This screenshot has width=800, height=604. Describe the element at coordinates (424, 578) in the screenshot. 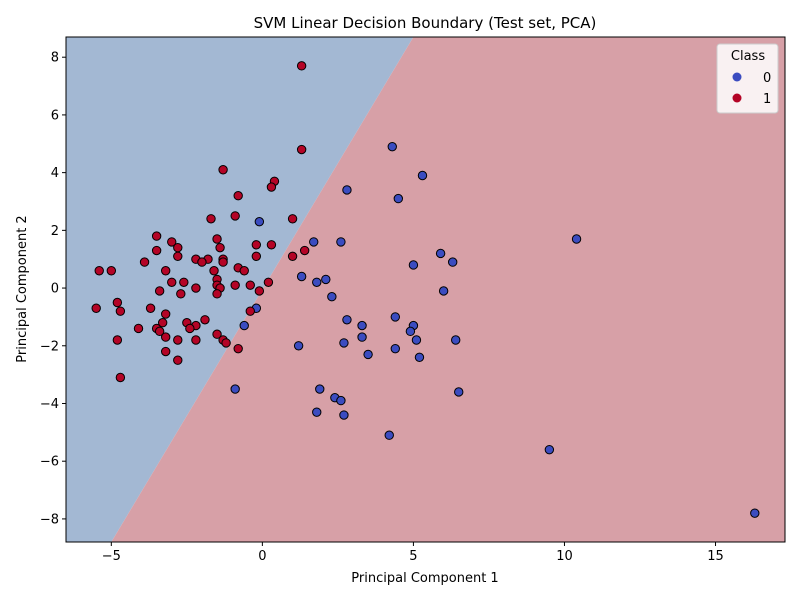

I see `x-axis-label: Principal Component 1` at that location.